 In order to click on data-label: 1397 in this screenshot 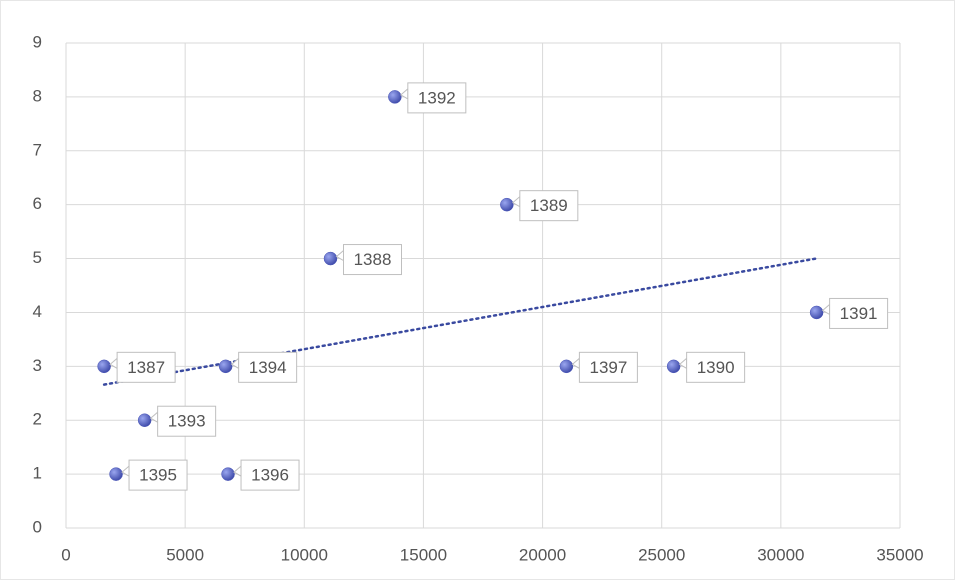, I will do `click(604, 367)`.